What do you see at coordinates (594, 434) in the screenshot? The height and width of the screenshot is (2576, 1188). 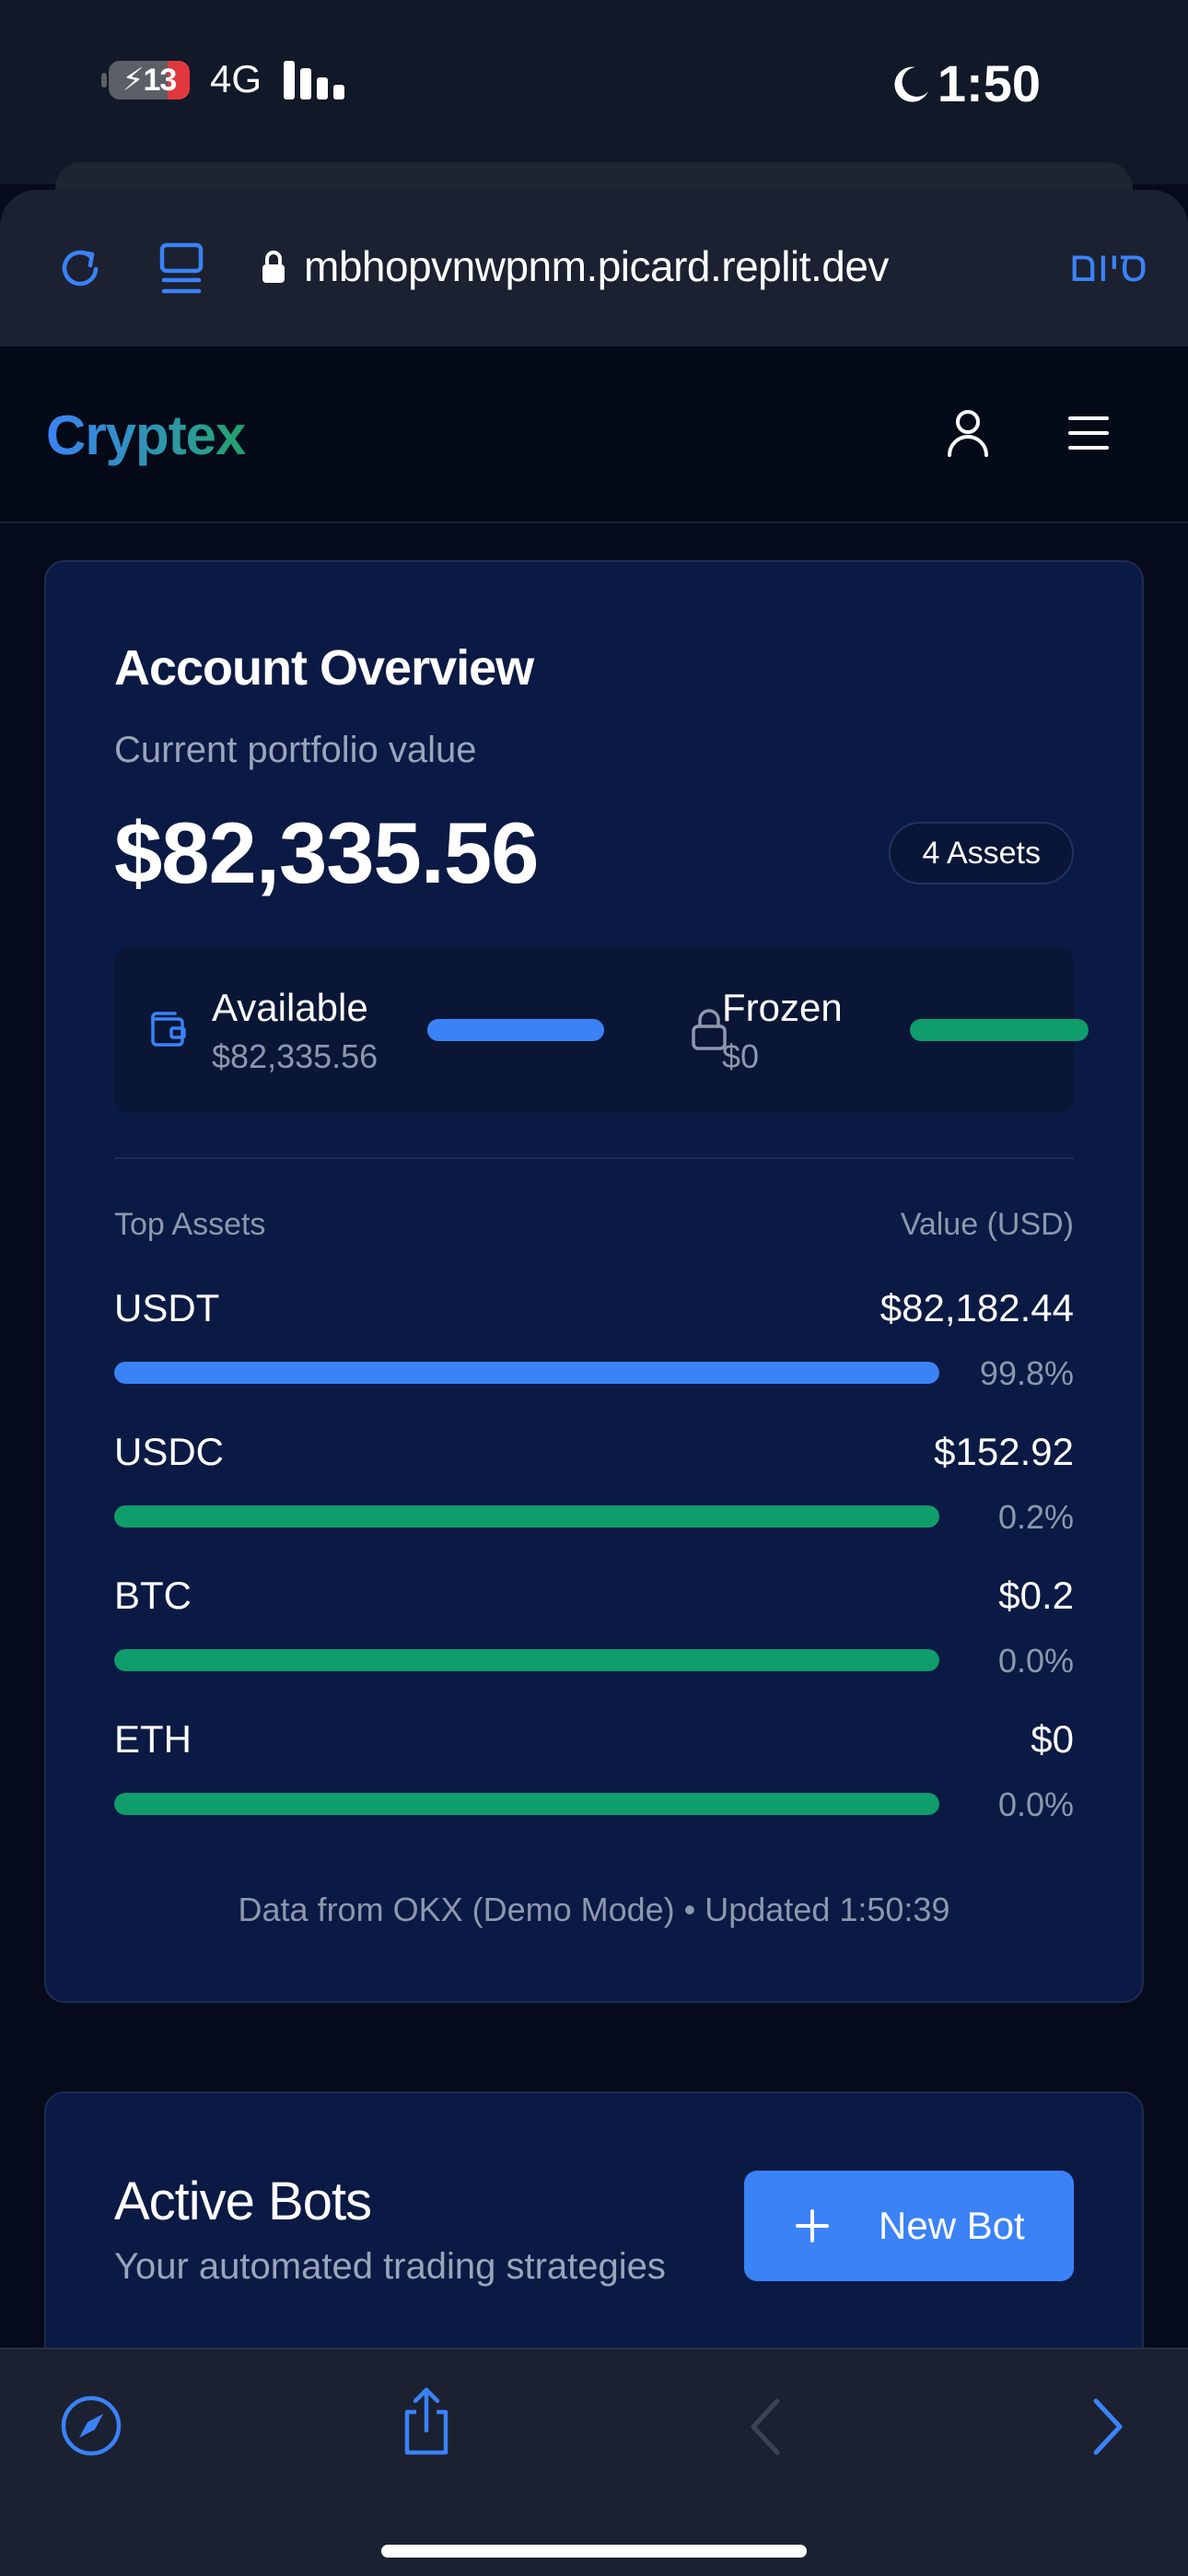 I see `app-header: Cryptex` at bounding box center [594, 434].